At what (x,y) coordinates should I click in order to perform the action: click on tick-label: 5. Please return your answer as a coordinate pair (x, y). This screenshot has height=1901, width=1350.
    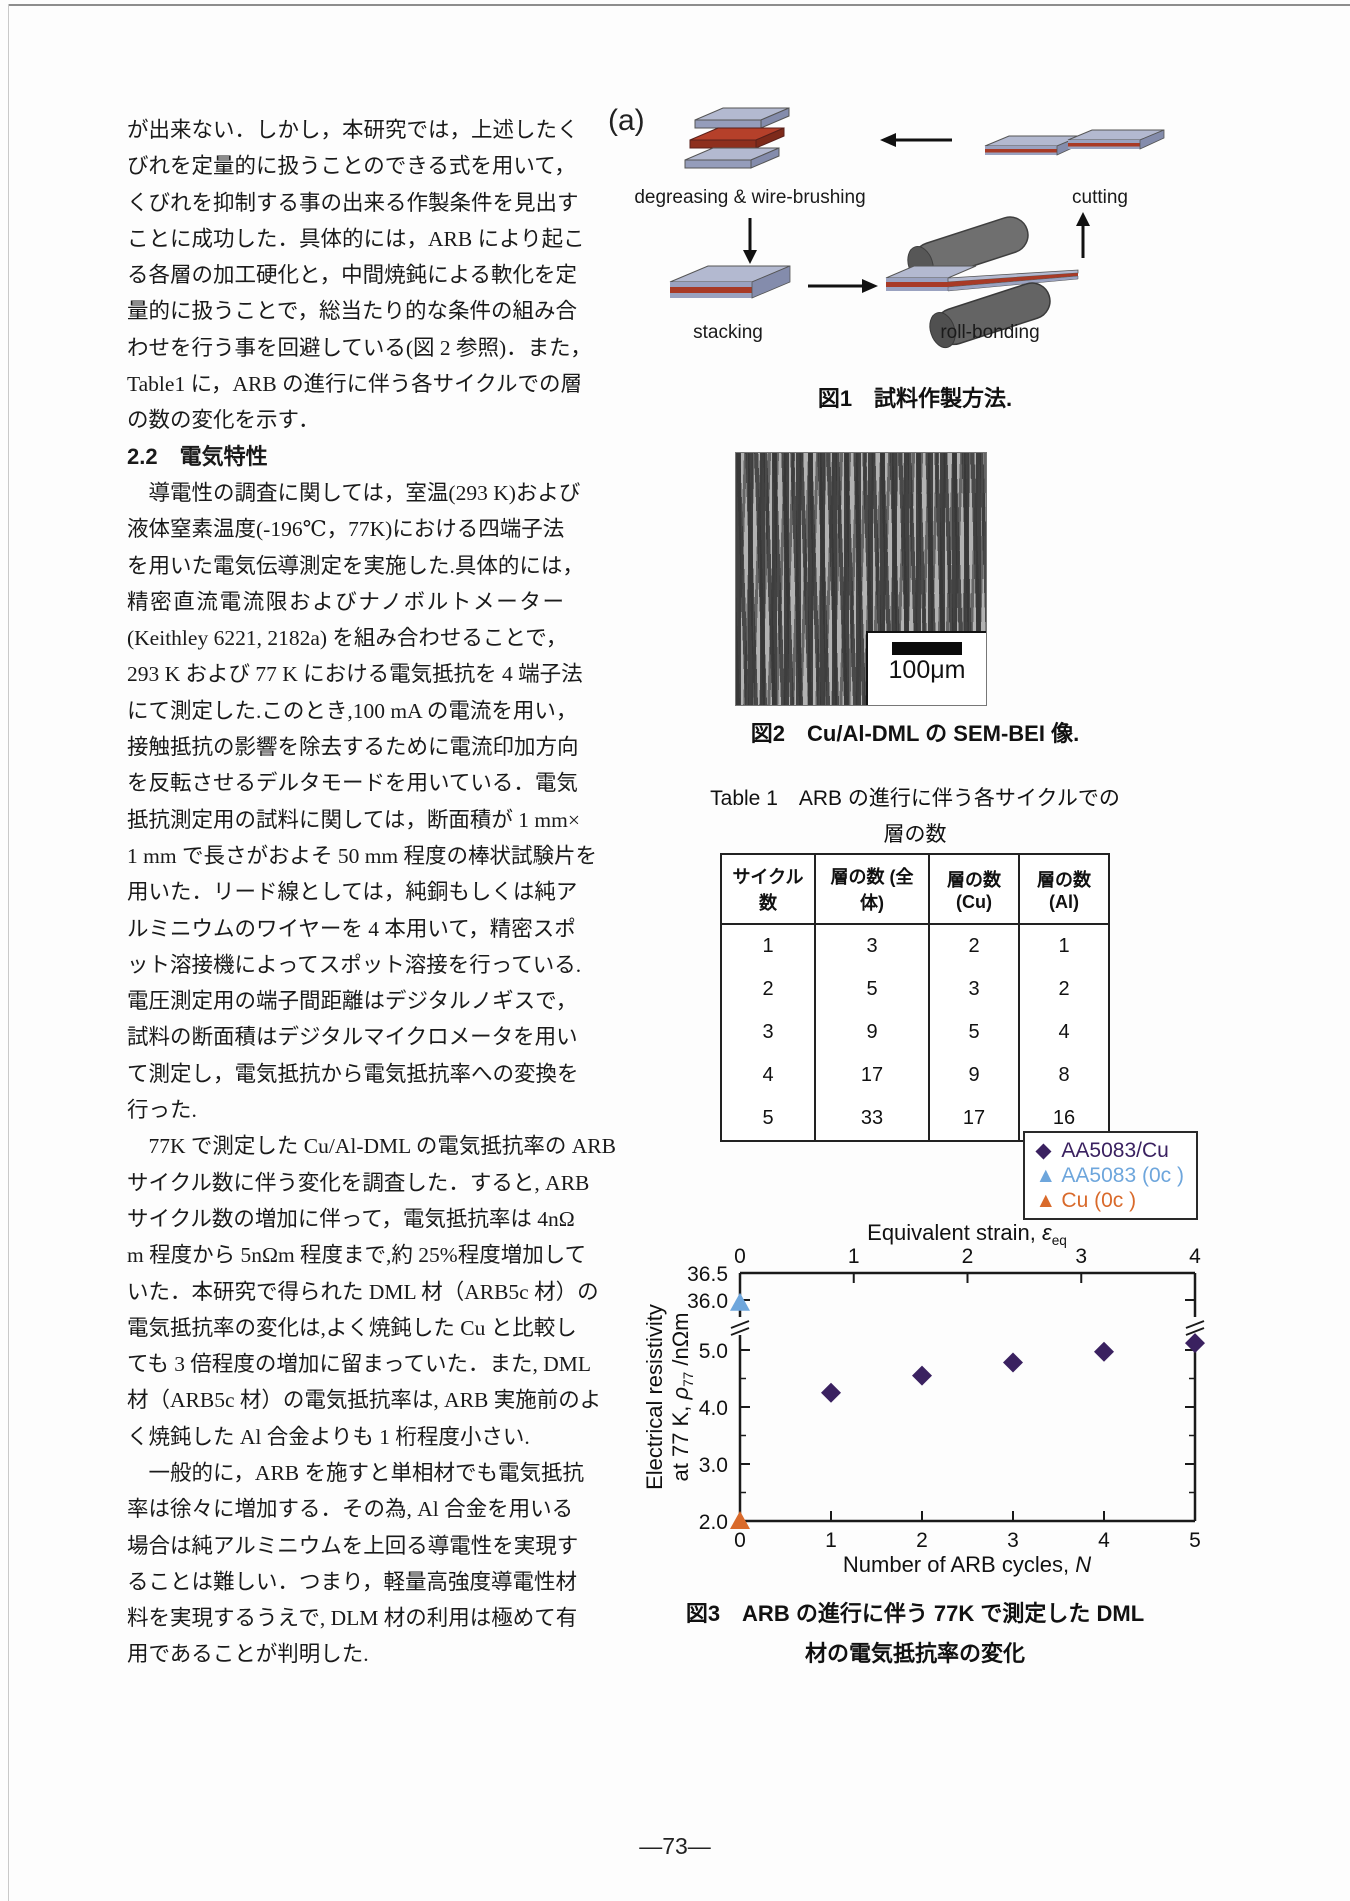
    Looking at the image, I should click on (1195, 1540).